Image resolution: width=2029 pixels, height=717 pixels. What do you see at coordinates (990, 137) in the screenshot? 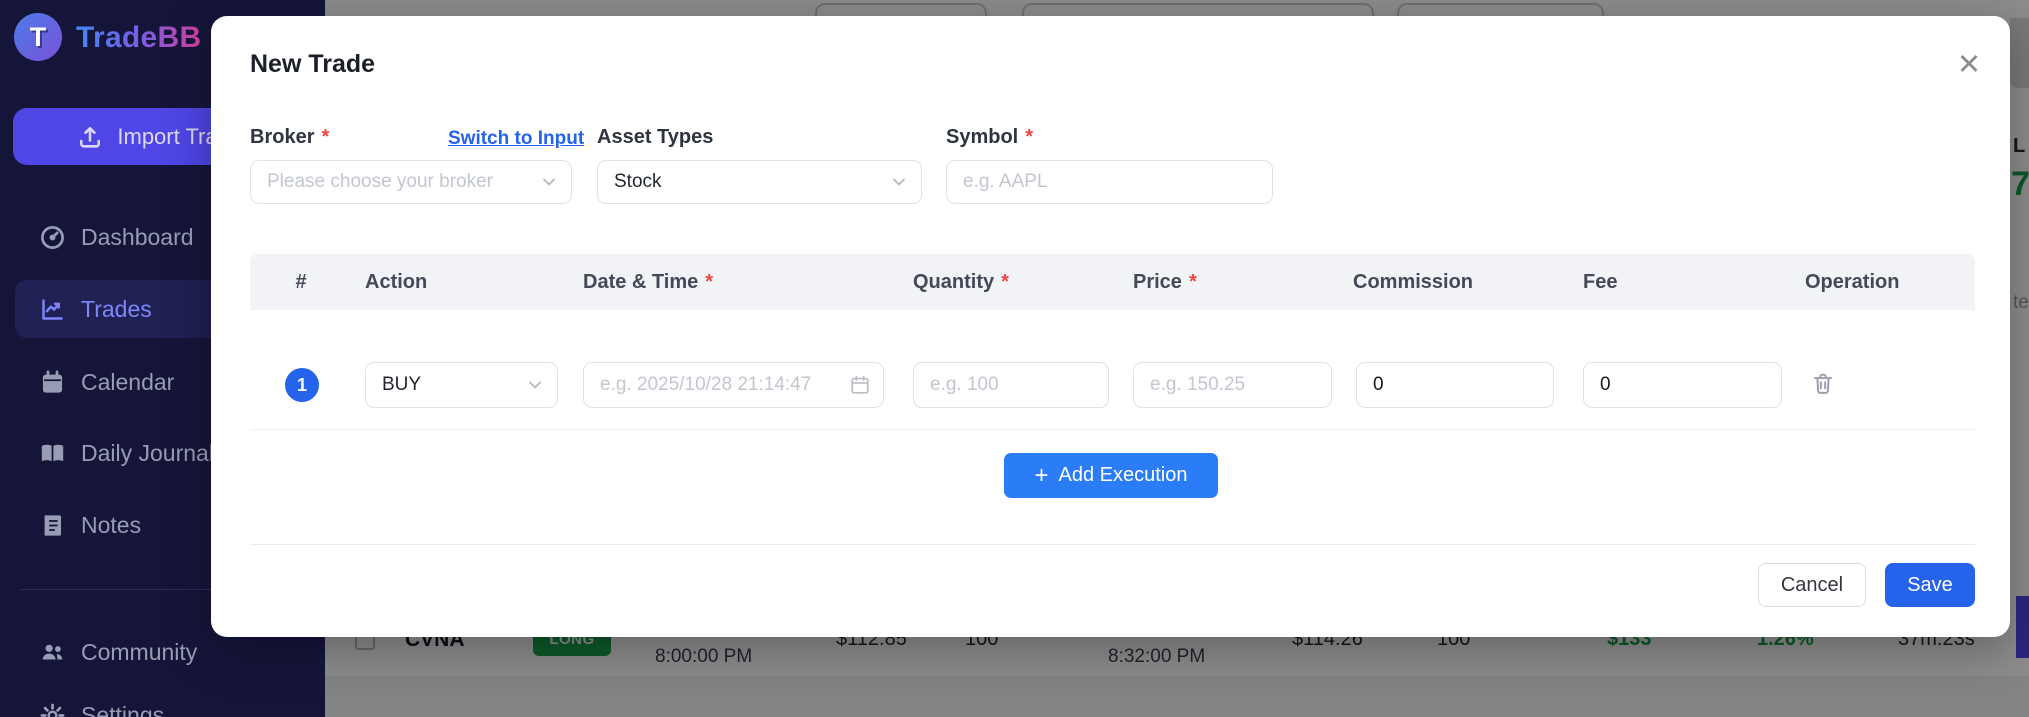
I see `symbol-label: Symbol *` at bounding box center [990, 137].